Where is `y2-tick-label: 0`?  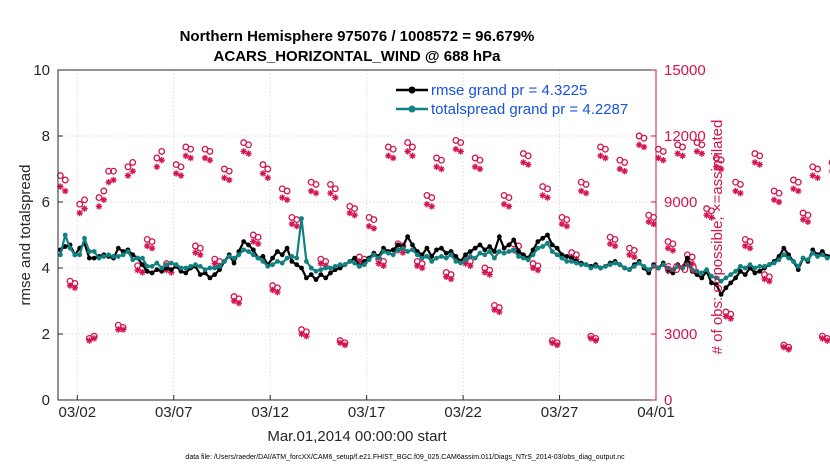 y2-tick-label: 0 is located at coordinates (668, 400).